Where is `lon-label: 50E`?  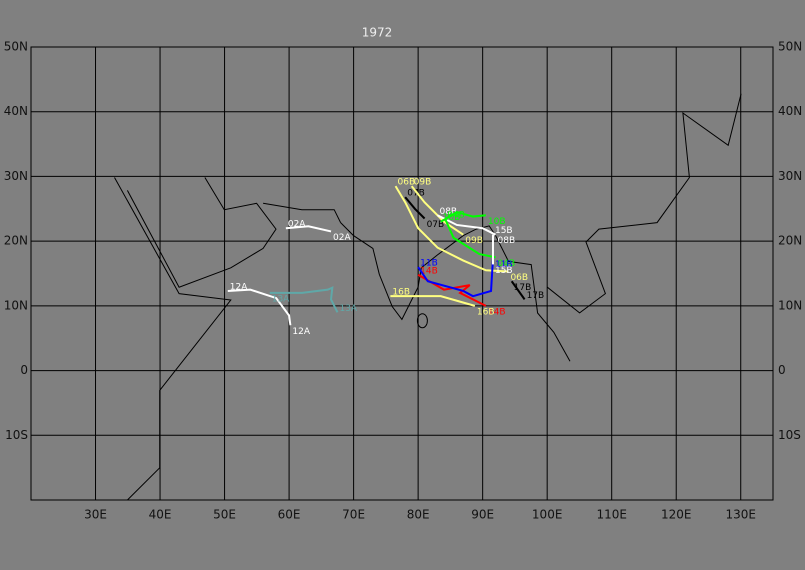
lon-label: 50E is located at coordinates (224, 515).